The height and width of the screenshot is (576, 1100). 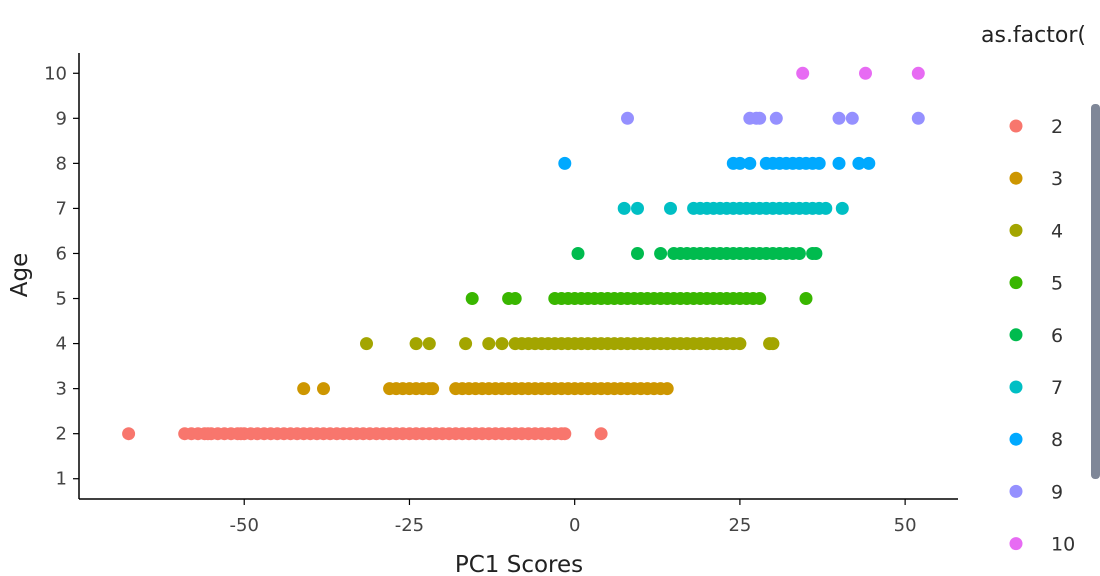 What do you see at coordinates (61, 434) in the screenshot?
I see `y-tick-label: 2` at bounding box center [61, 434].